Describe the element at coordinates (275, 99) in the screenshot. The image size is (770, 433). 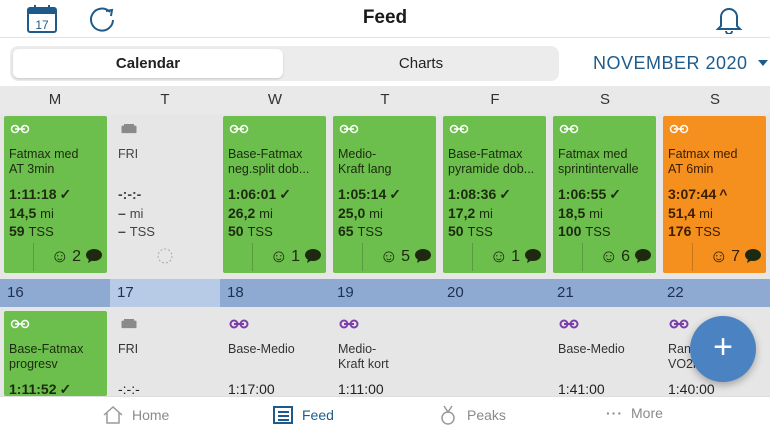
I see `weekday-label: W` at that location.